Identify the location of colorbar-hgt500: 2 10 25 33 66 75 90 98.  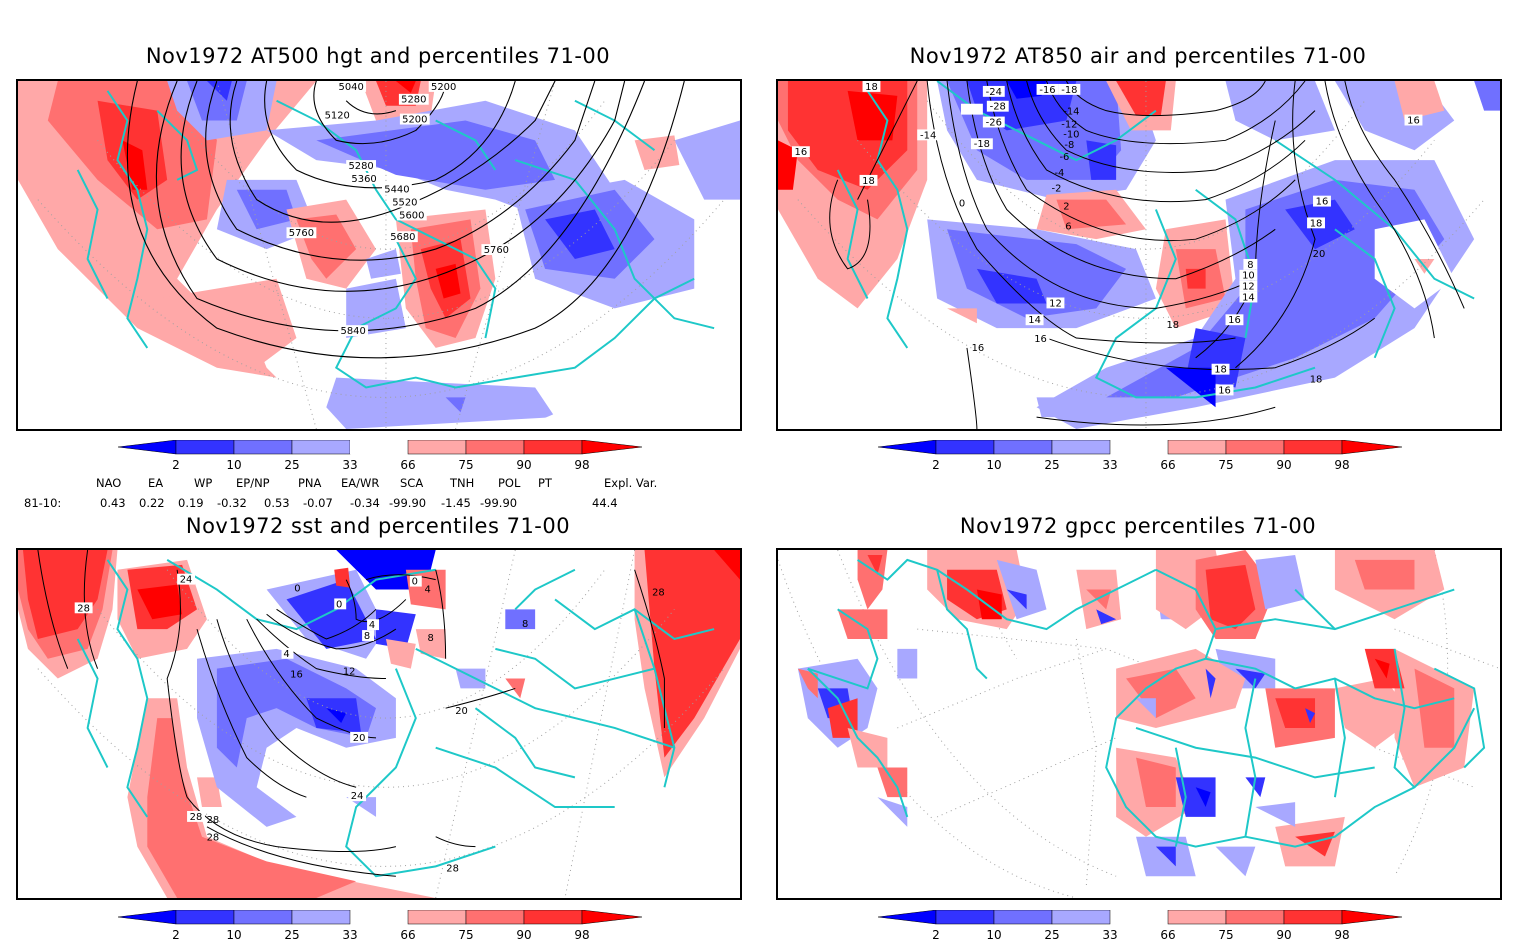
(383, 457).